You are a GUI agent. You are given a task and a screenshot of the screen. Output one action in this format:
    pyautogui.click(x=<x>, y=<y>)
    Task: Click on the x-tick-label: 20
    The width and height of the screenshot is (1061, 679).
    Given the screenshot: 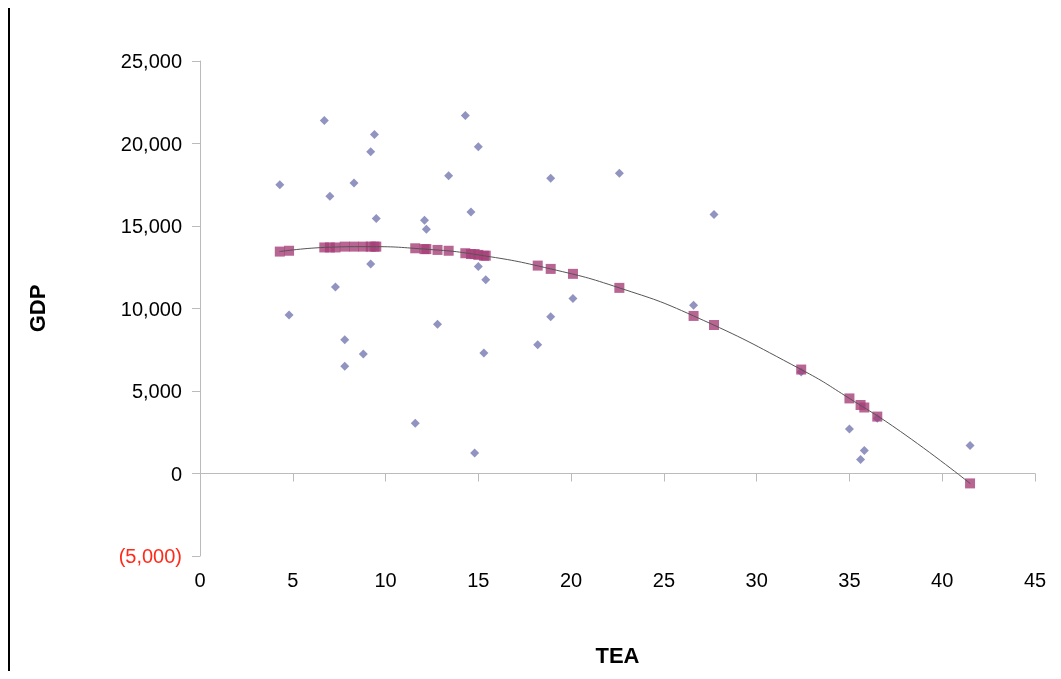 What is the action you would take?
    pyautogui.click(x=571, y=580)
    